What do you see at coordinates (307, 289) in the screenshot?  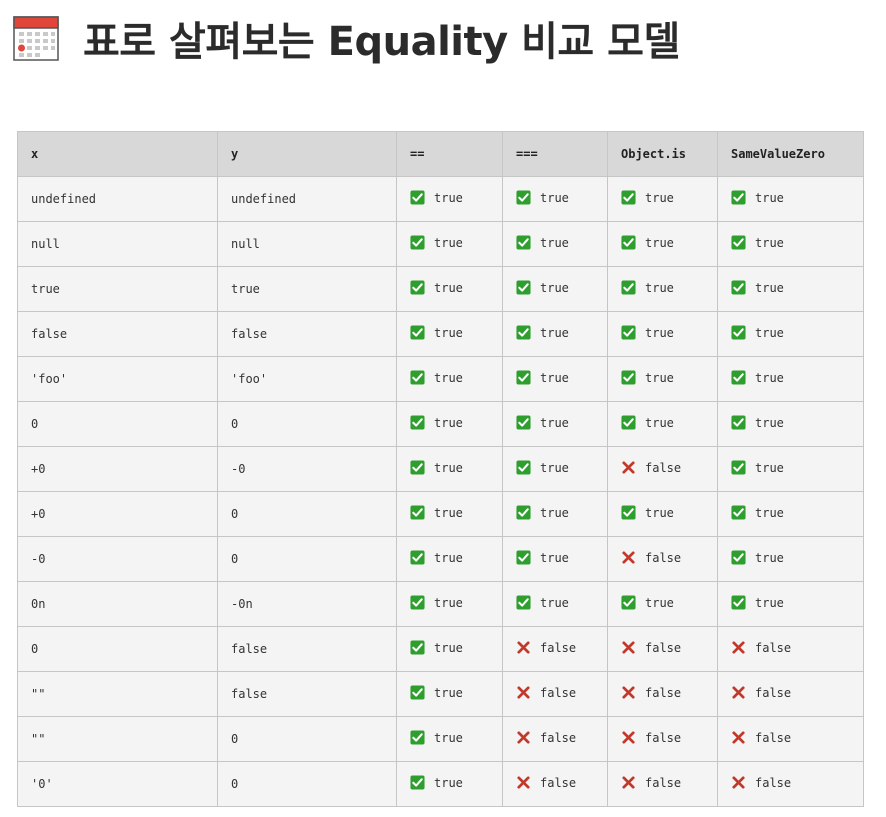 I see `cell-y: true` at bounding box center [307, 289].